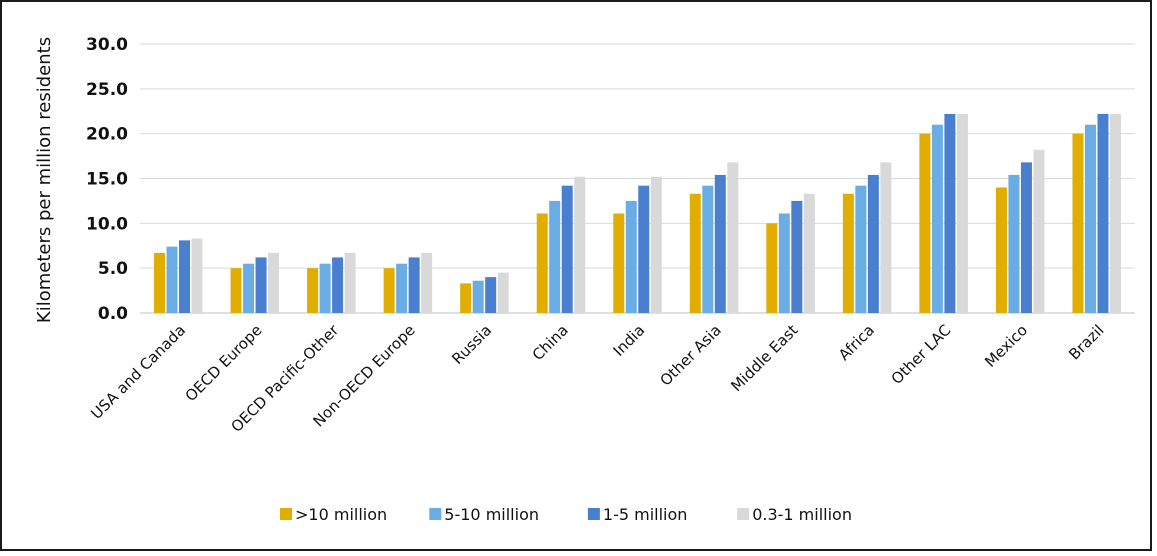 Image resolution: width=1157 pixels, height=556 pixels. I want to click on y-tick-label: 20.0, so click(107, 135).